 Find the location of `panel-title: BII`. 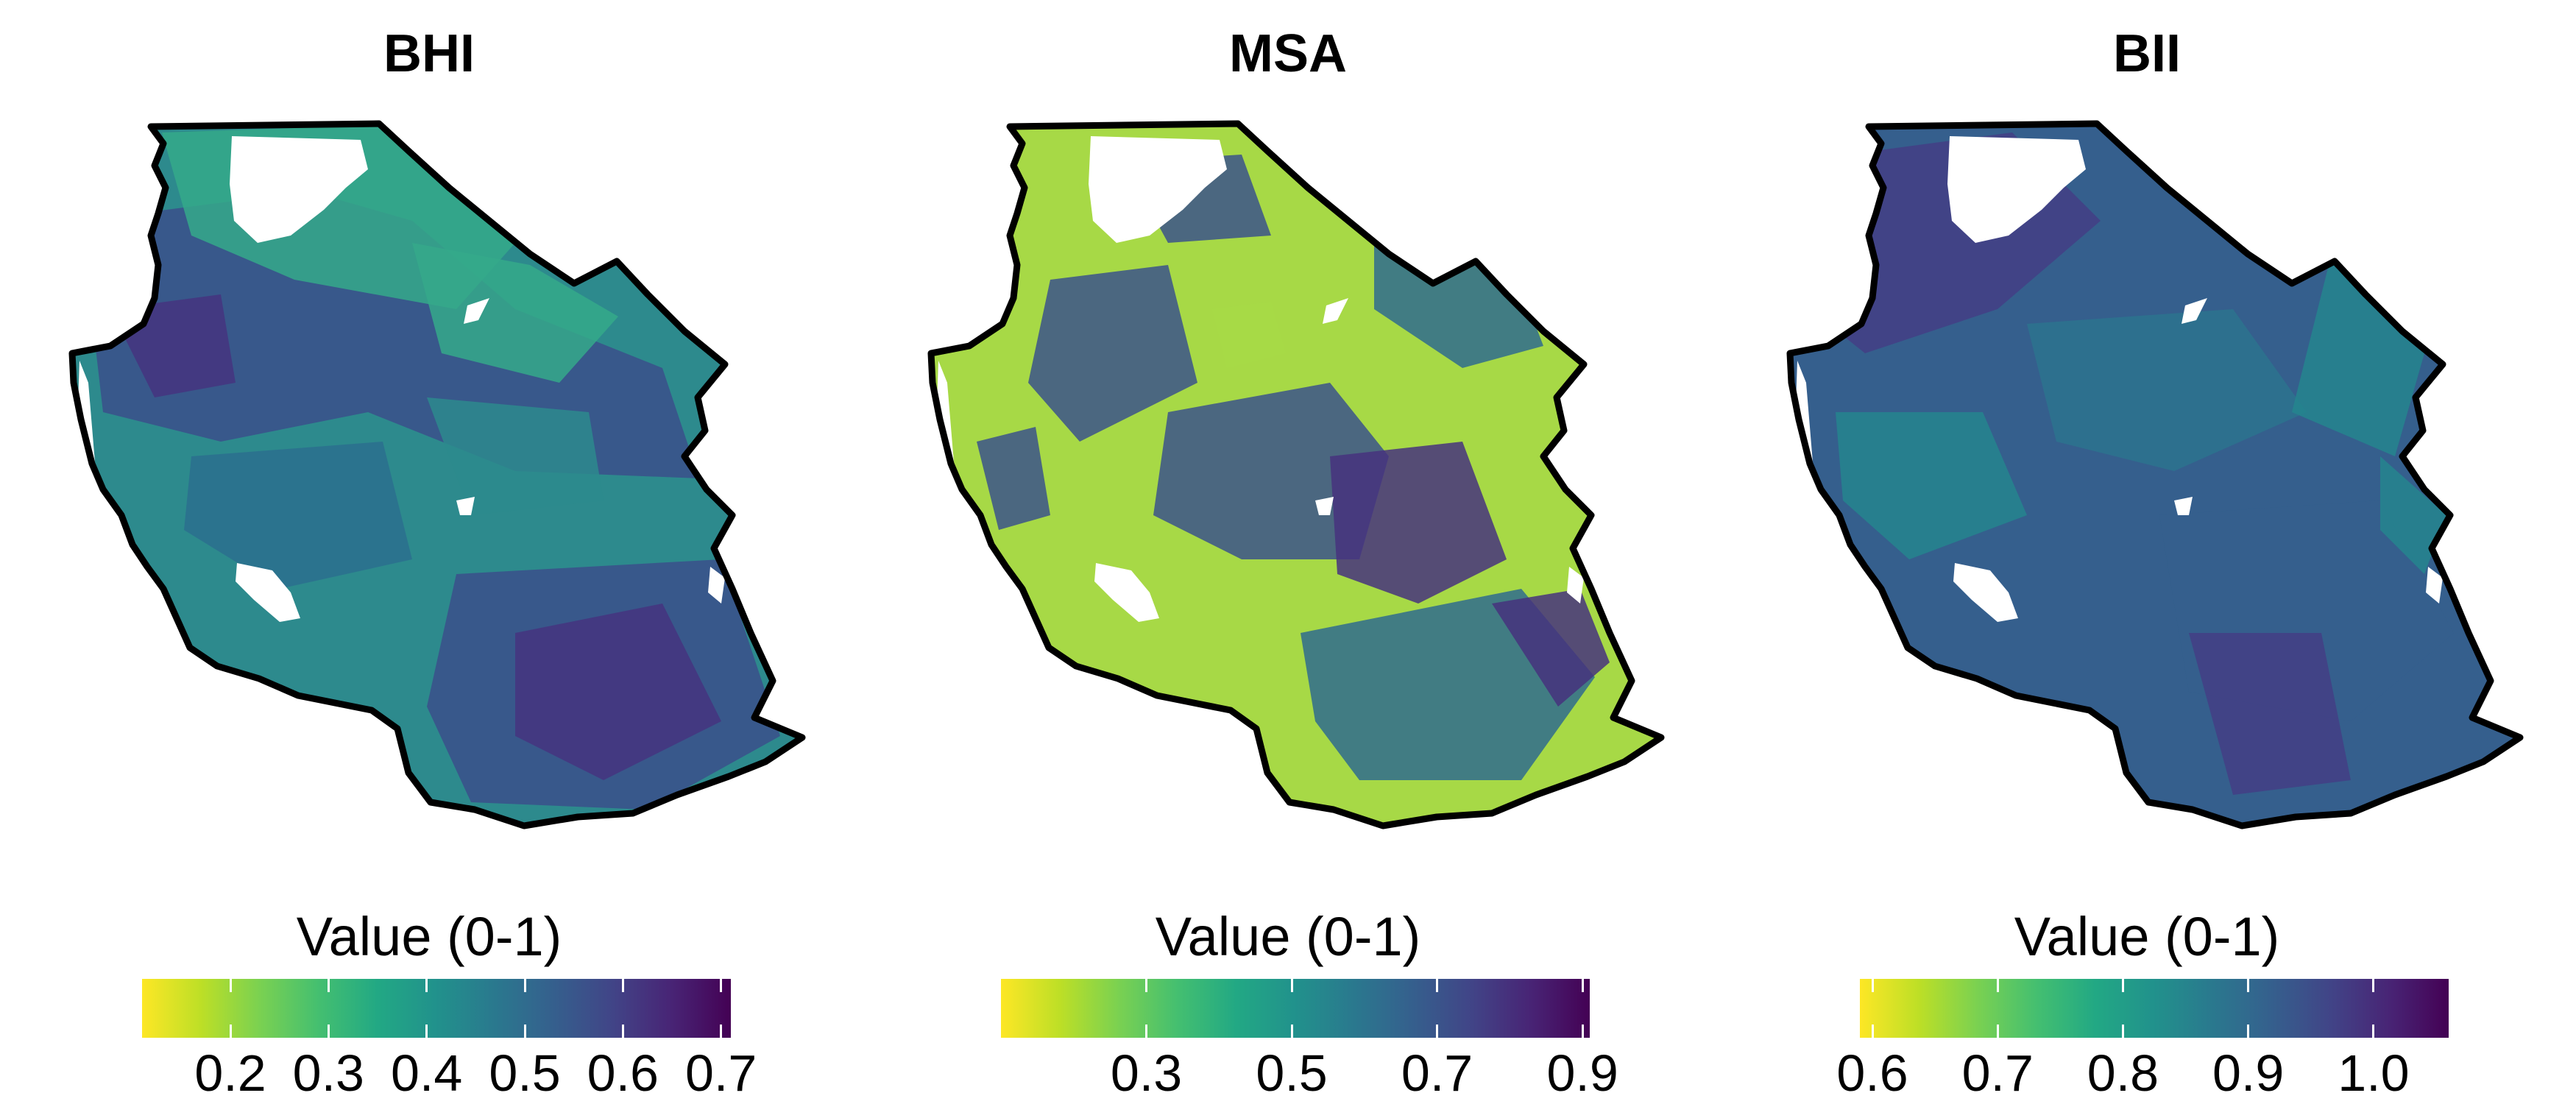

panel-title: BII is located at coordinates (2146, 53).